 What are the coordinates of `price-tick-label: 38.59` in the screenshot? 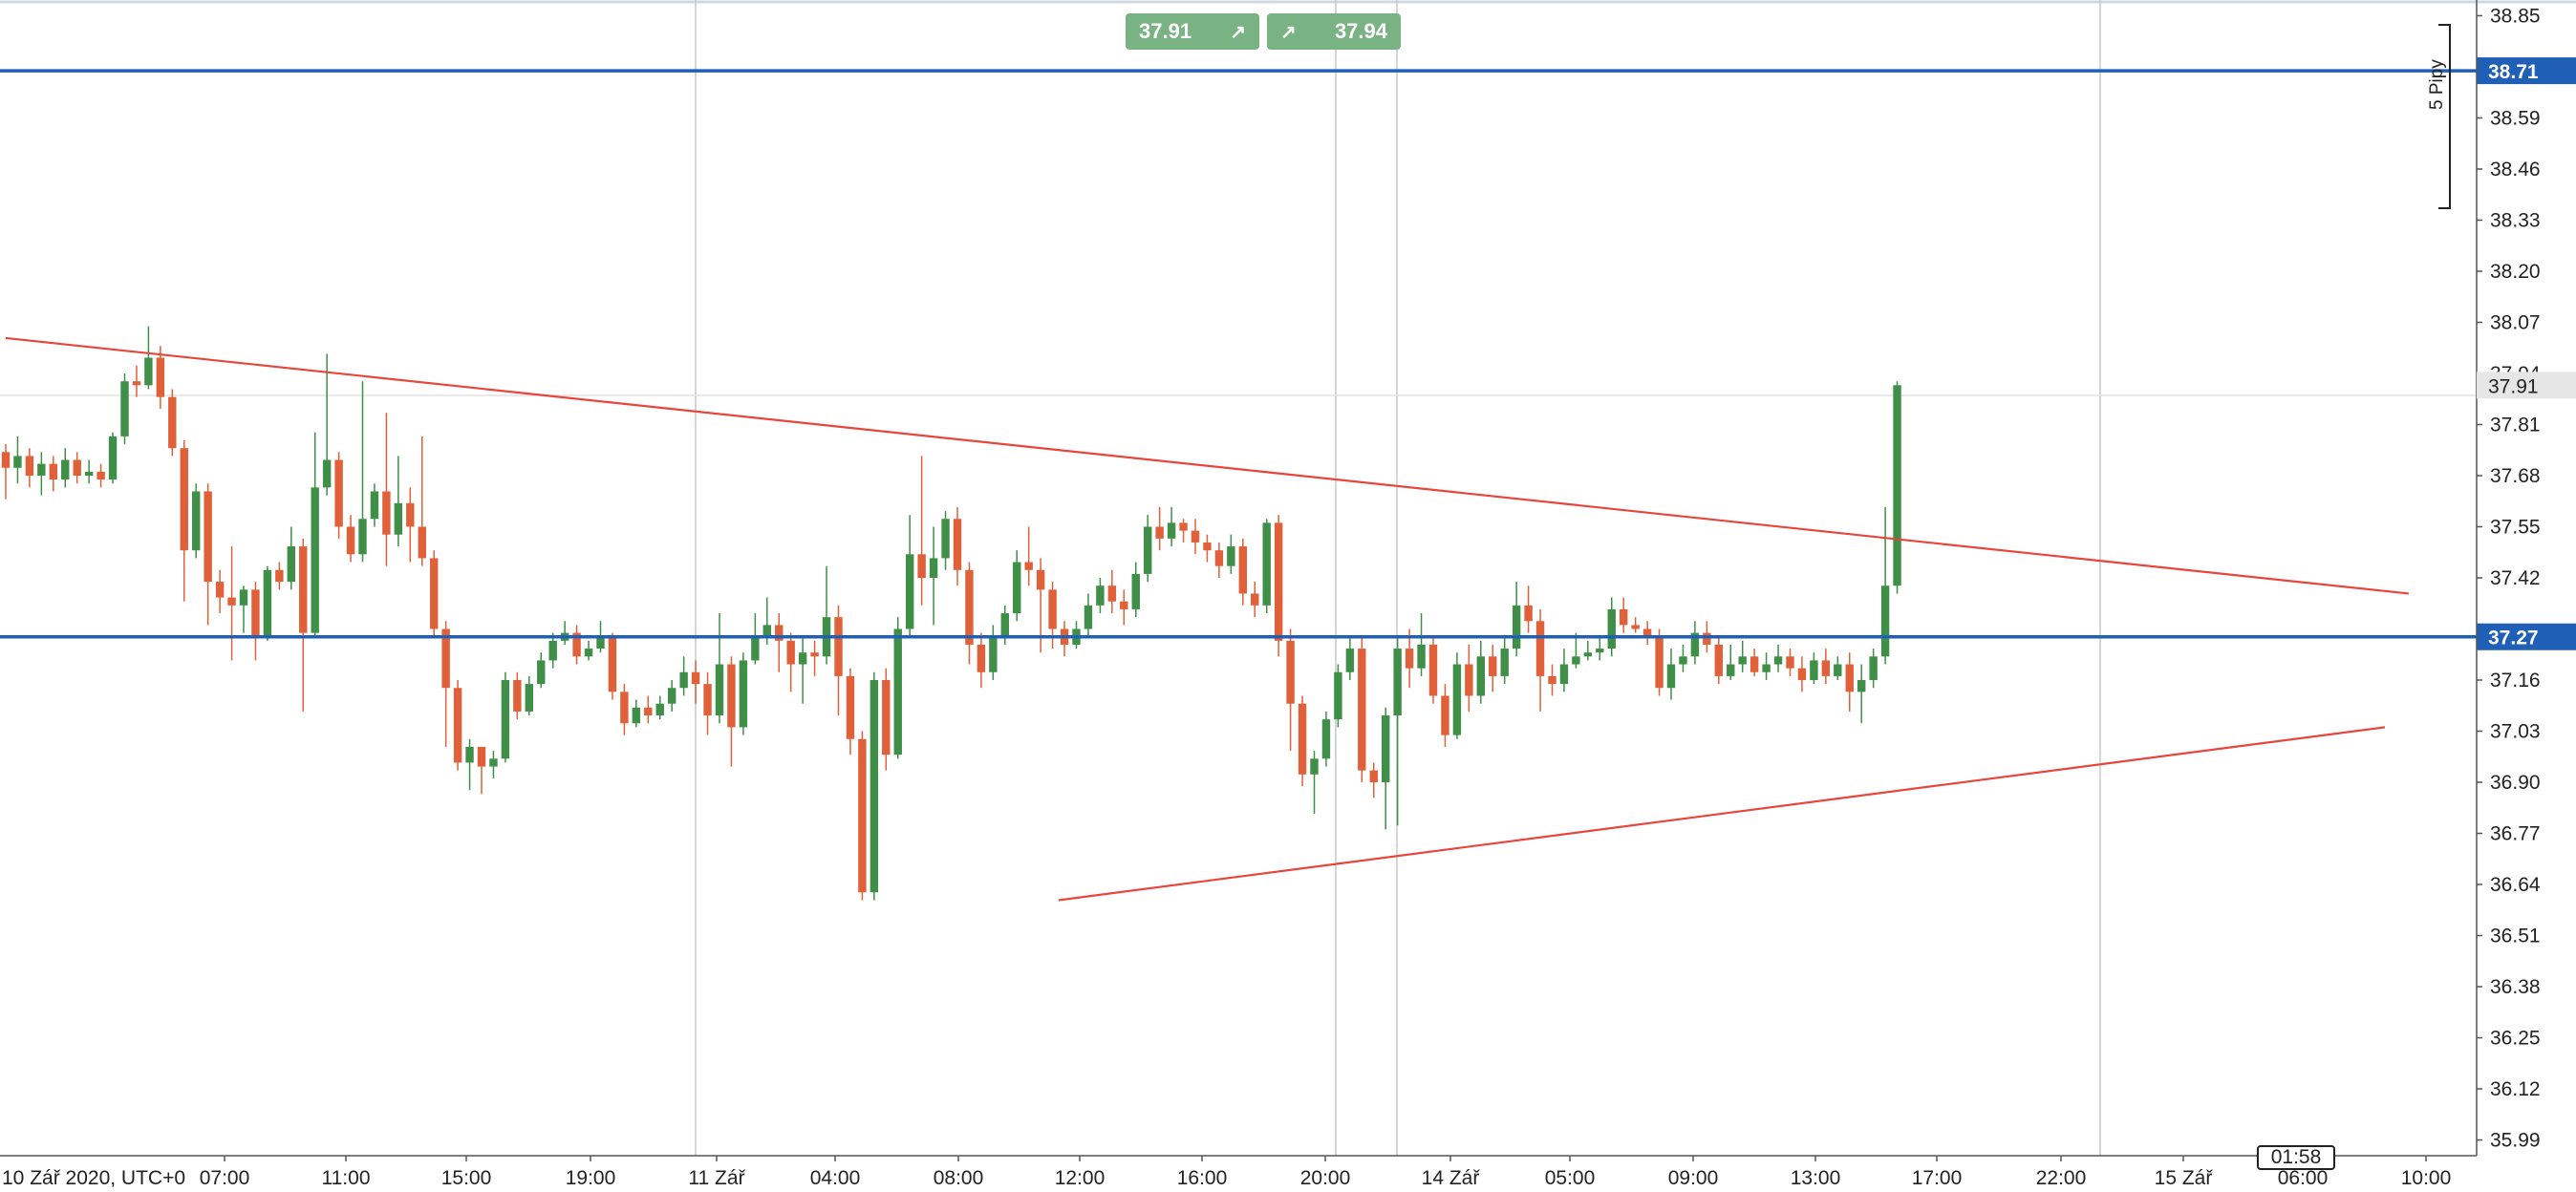 It's located at (2515, 118).